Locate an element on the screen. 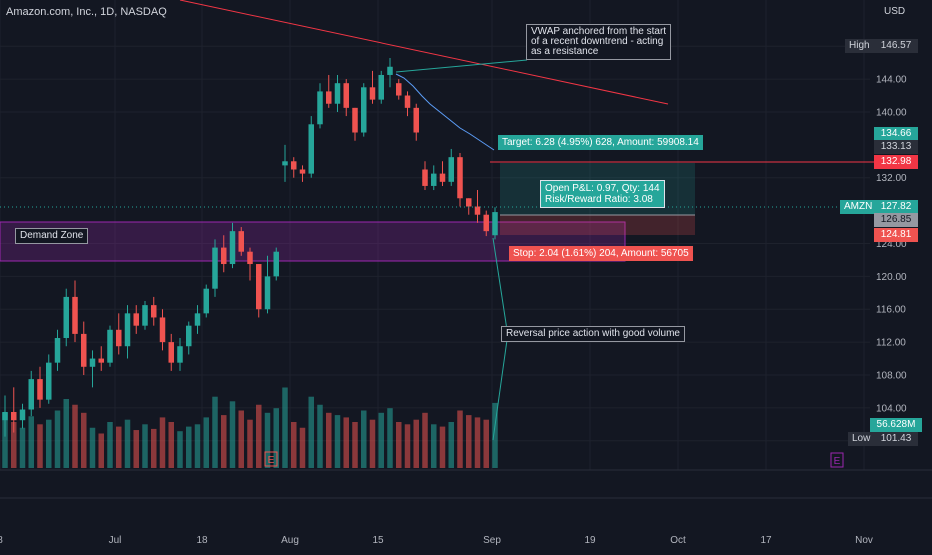 The height and width of the screenshot is (555, 932). demand-zone-label: Demand Zone is located at coordinates (52, 236).